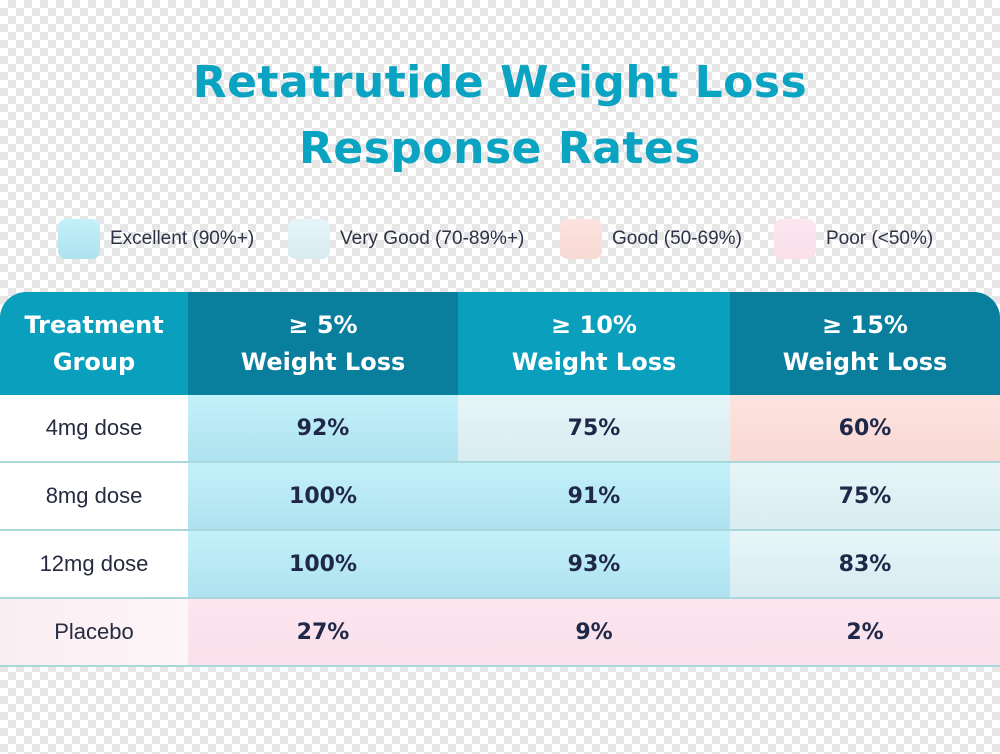 The image size is (1000, 754). What do you see at coordinates (581, 239) in the screenshot?
I see `legend-swatch-good` at bounding box center [581, 239].